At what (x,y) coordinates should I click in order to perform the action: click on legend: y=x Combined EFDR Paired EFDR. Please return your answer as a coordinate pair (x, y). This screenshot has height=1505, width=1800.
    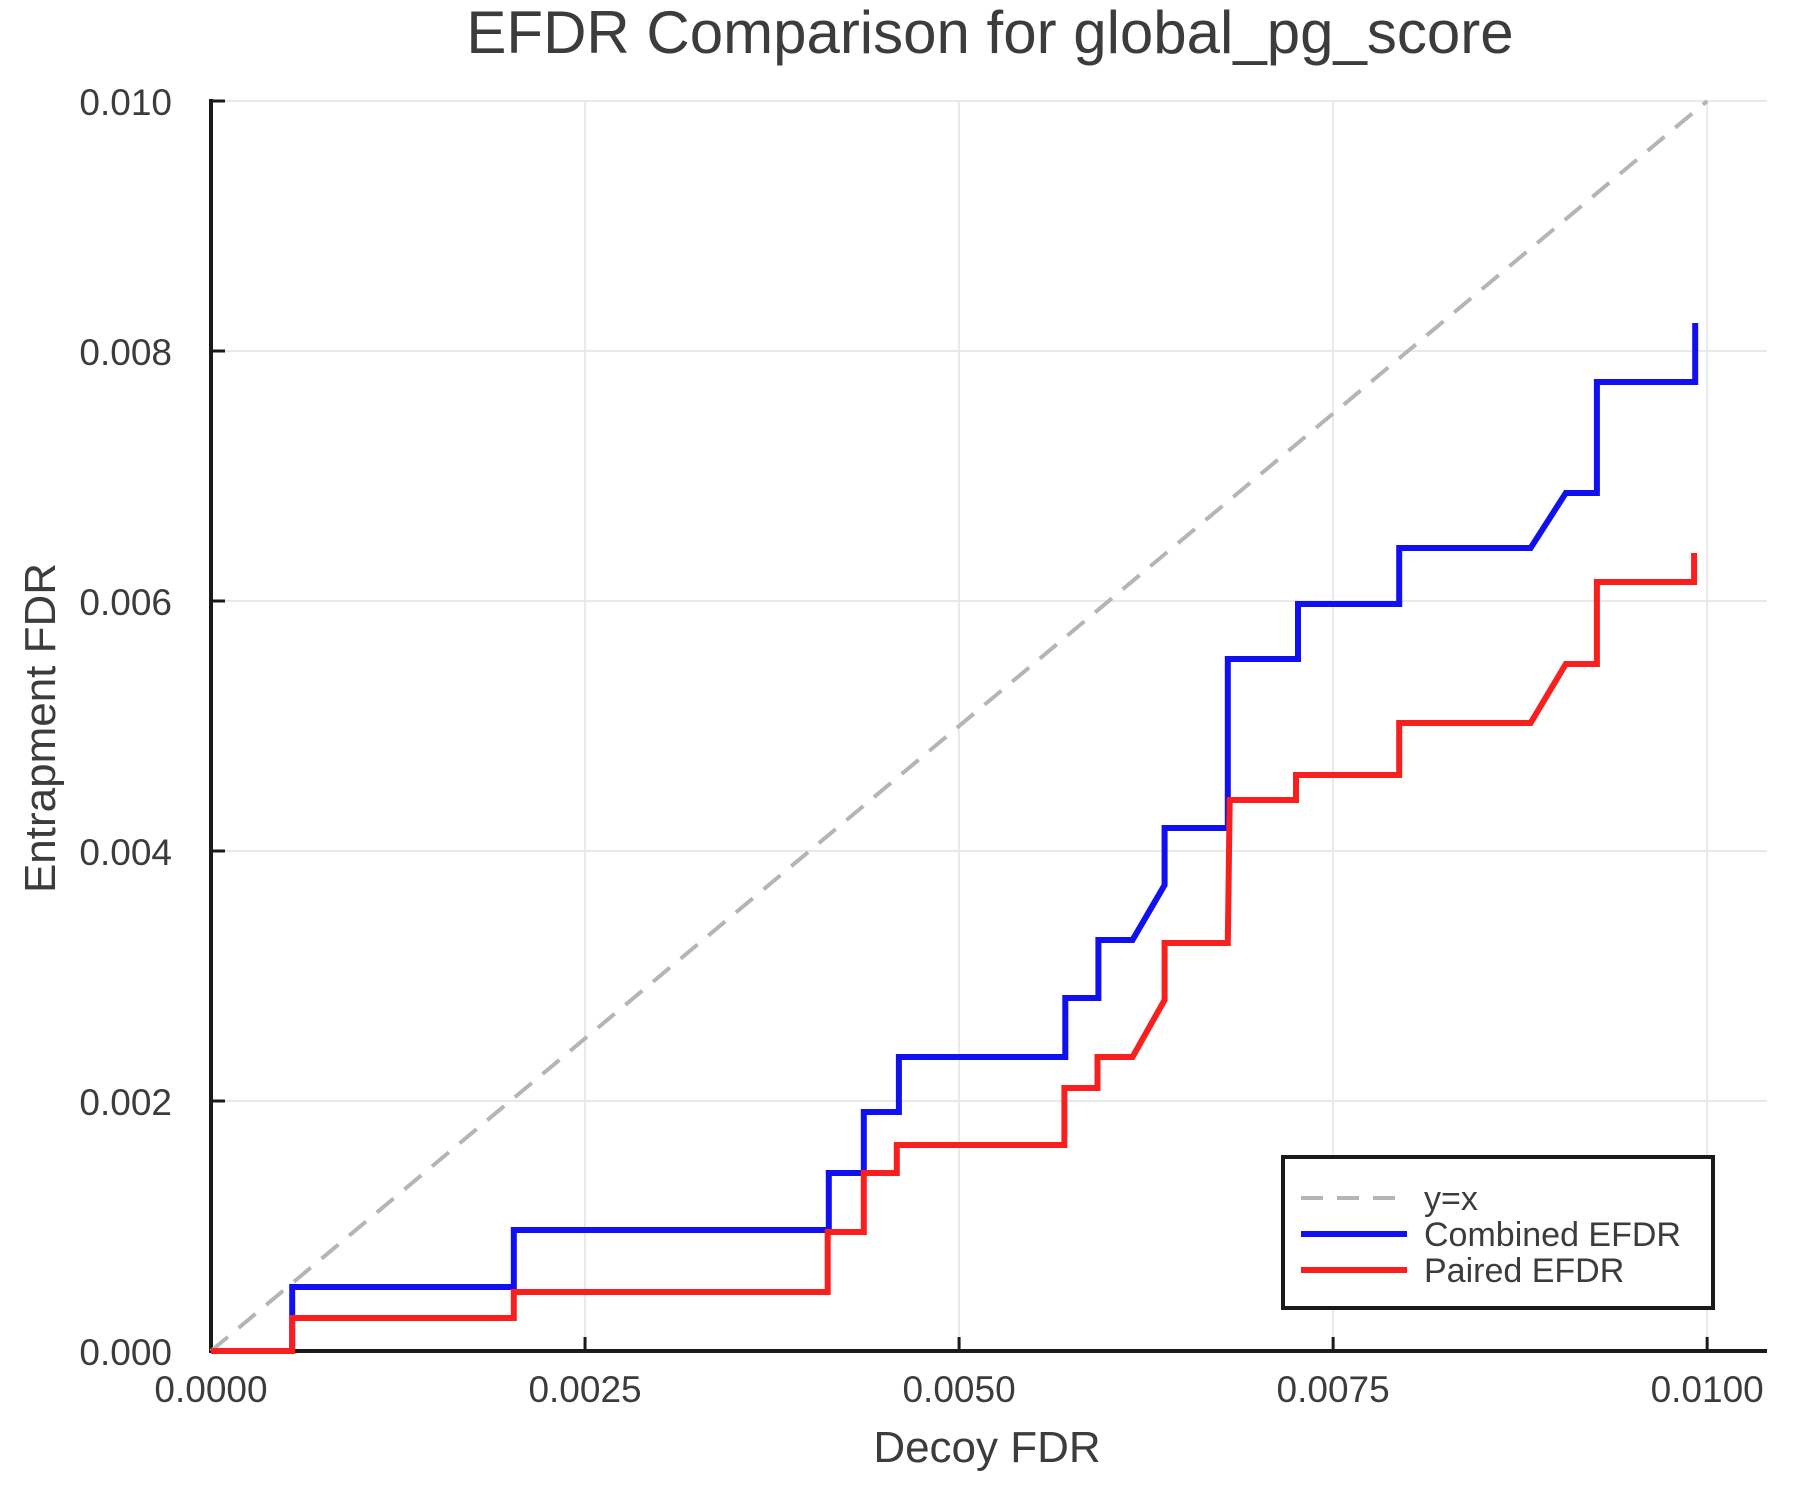
    Looking at the image, I should click on (1498, 1232).